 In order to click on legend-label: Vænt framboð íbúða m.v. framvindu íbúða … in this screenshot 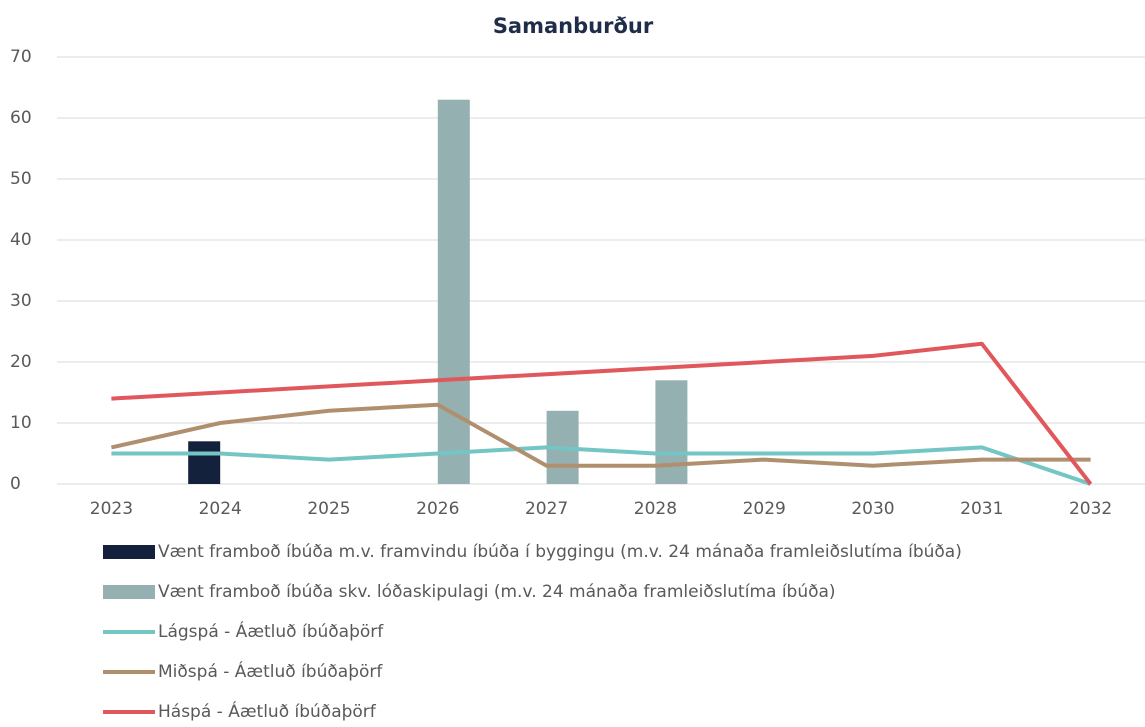, I will do `click(560, 552)`.